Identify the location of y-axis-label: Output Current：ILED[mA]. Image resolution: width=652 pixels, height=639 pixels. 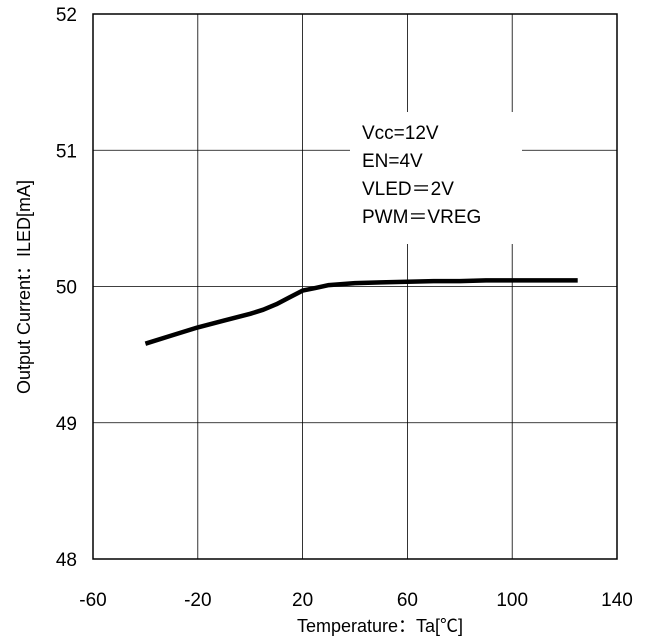
(24, 287).